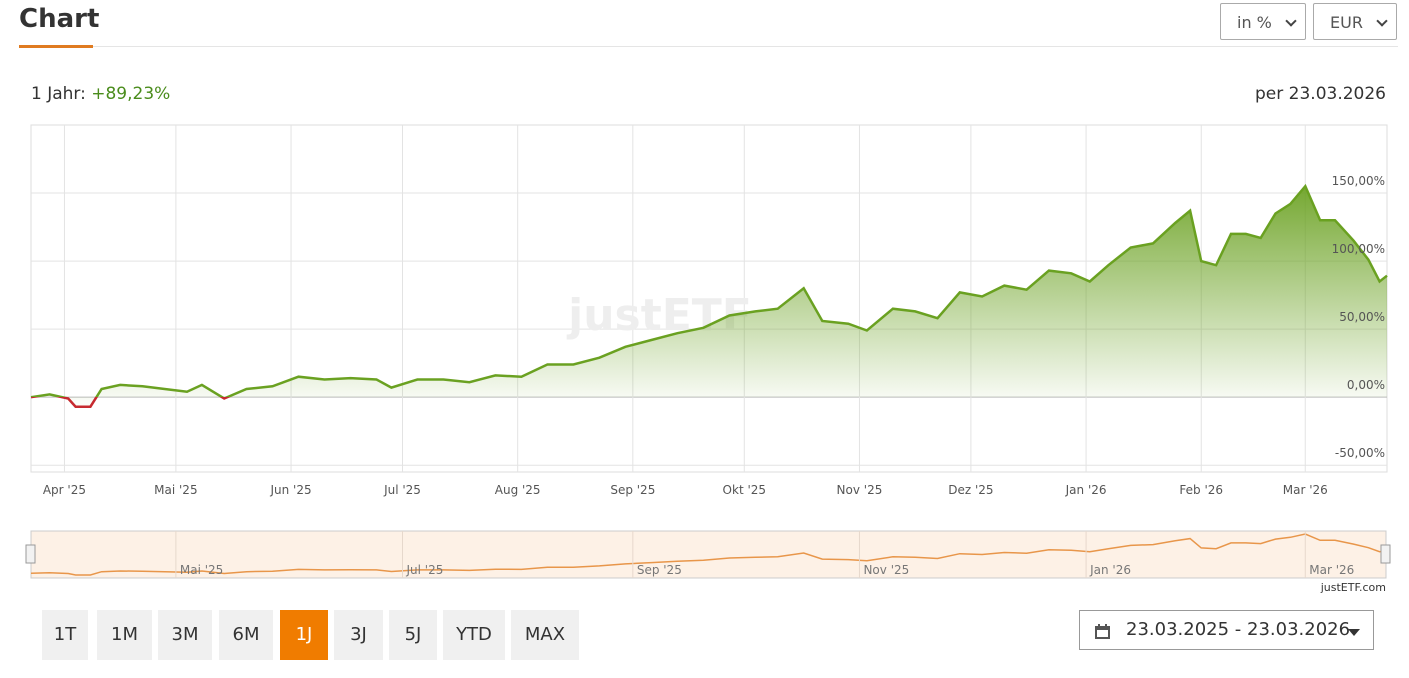 The height and width of the screenshot is (678, 1409). What do you see at coordinates (124, 635) in the screenshot?
I see `range-button: 1M` at bounding box center [124, 635].